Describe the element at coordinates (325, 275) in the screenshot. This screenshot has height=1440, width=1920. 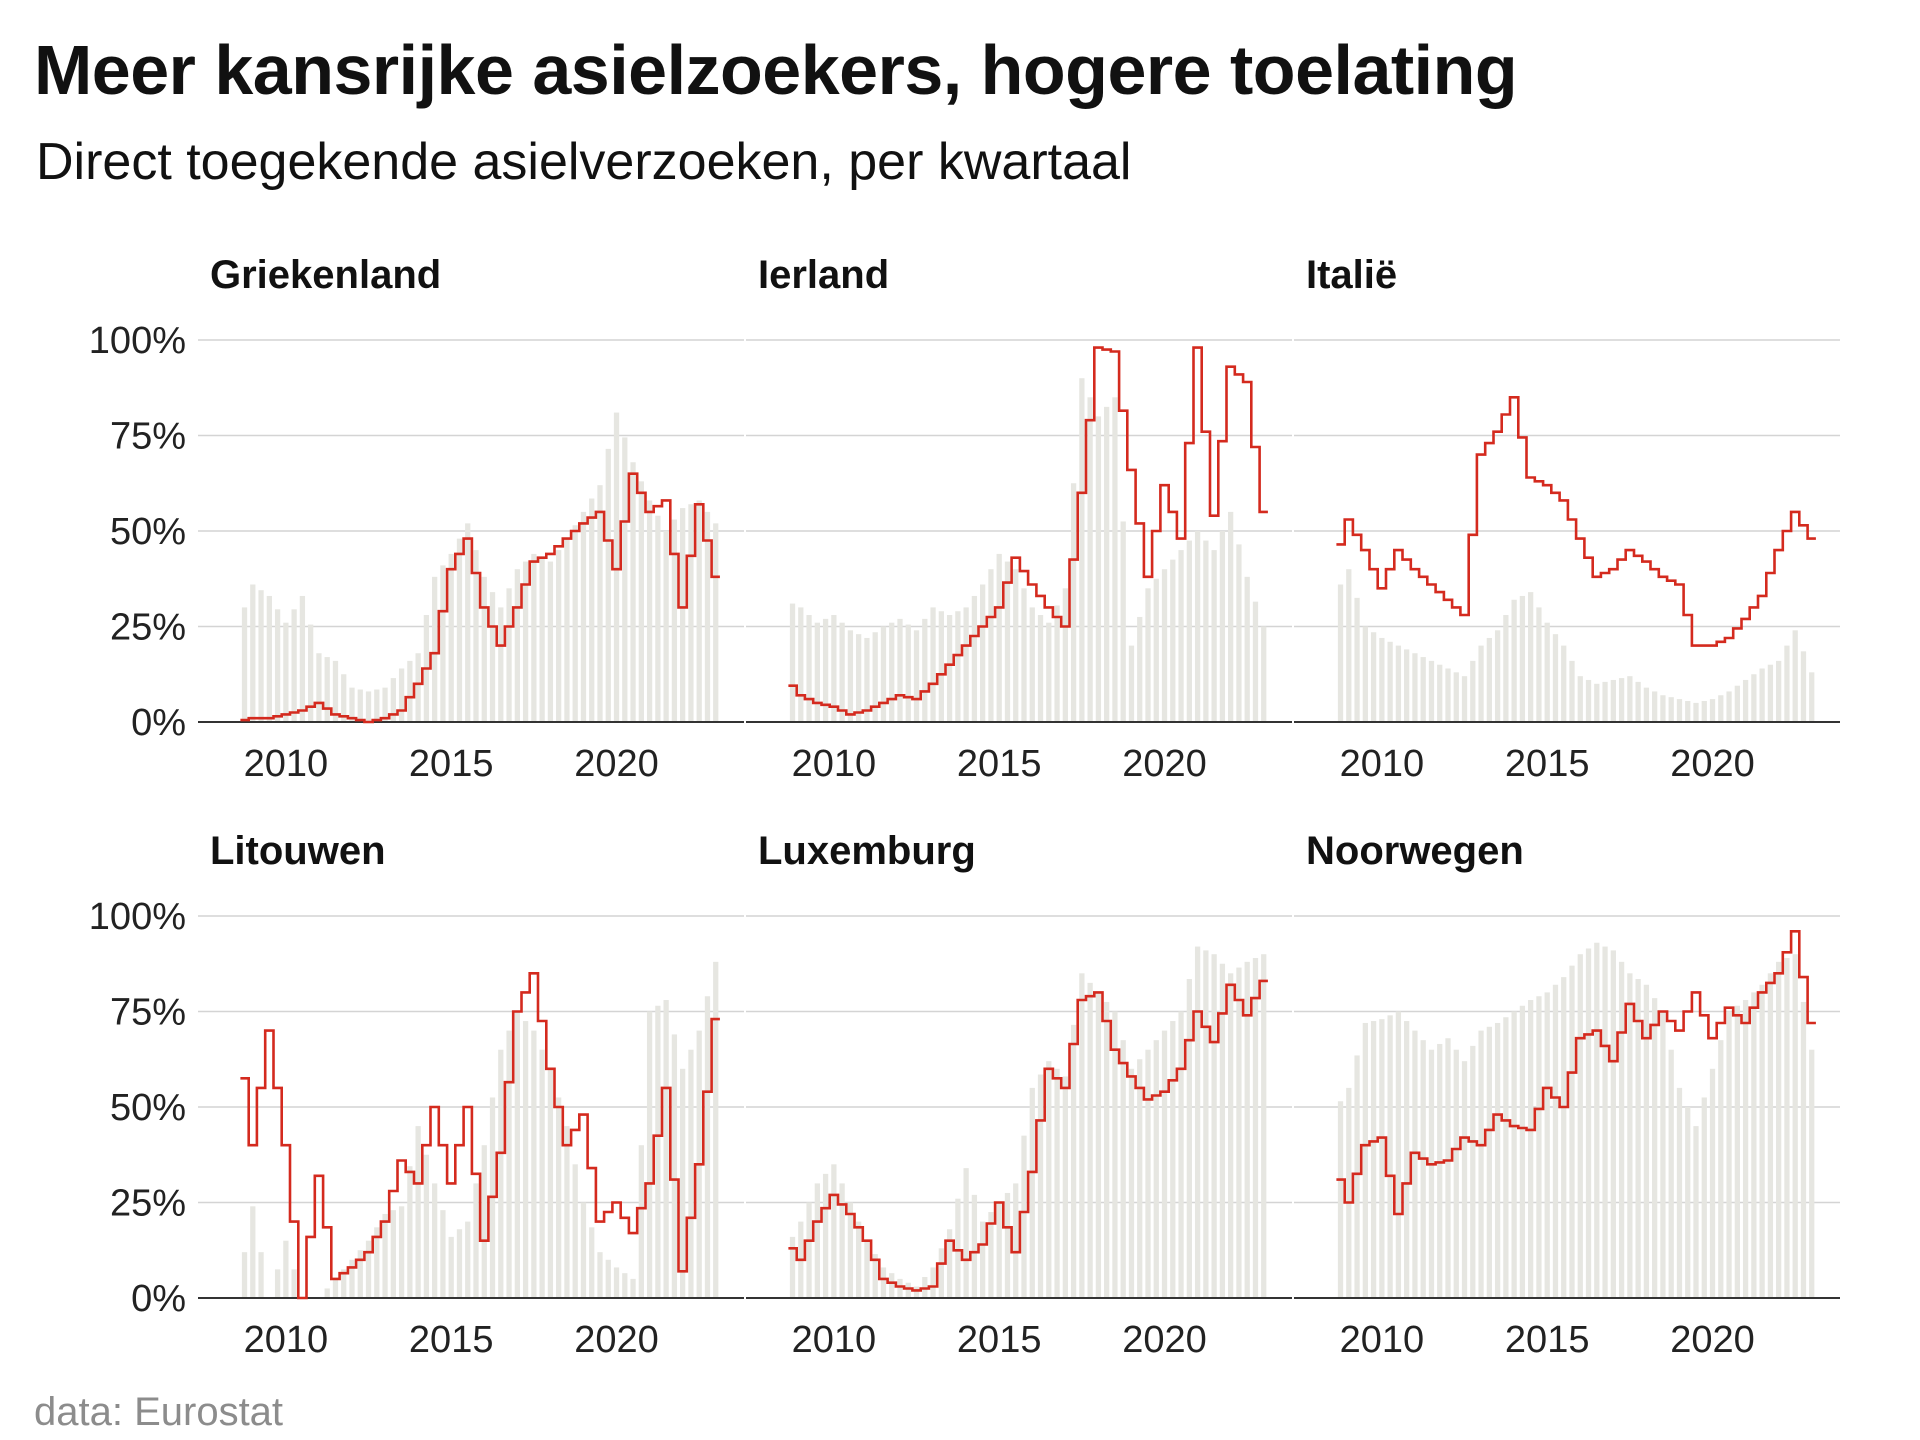
I see `panel-title: Griekenland` at that location.